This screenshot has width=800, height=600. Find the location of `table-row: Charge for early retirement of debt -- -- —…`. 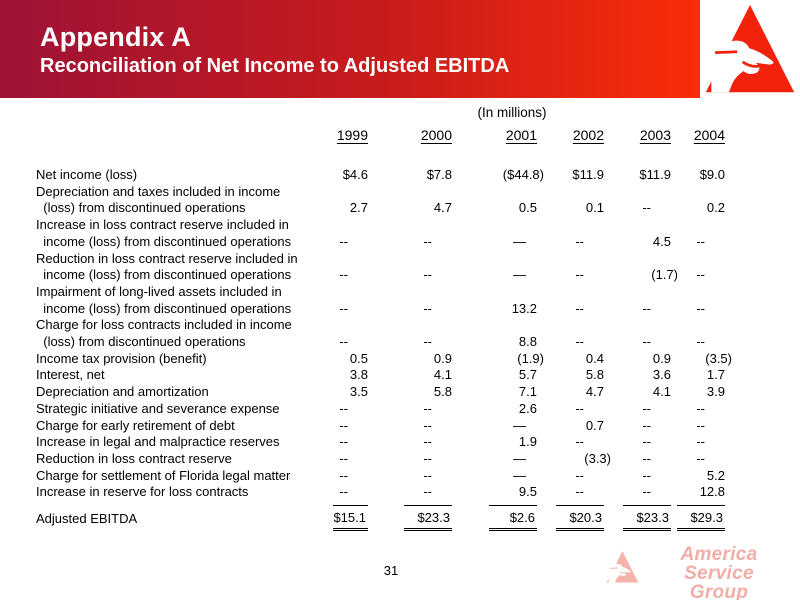

table-row: Charge for early retirement of debt -- -- —… is located at coordinates (406, 426).